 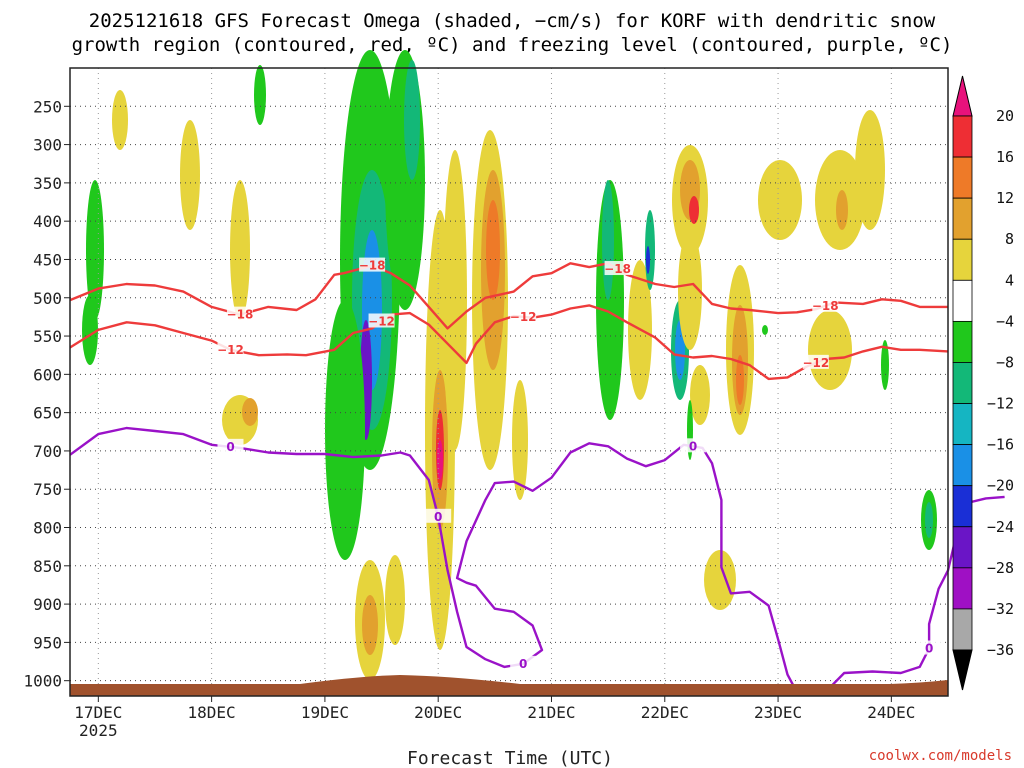 What do you see at coordinates (47, 336) in the screenshot?
I see `y-tick-label: 550` at bounding box center [47, 336].